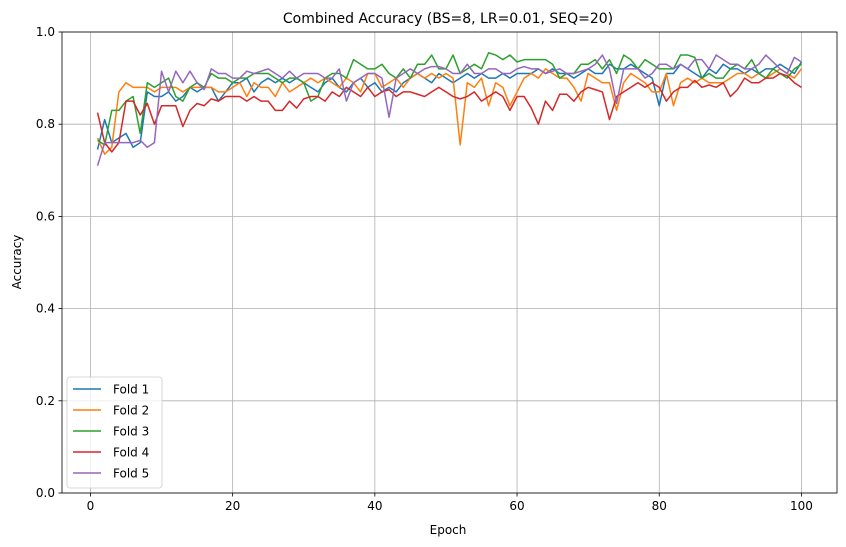 Image resolution: width=846 pixels, height=547 pixels. I want to click on x-tick-label: 100, so click(801, 506).